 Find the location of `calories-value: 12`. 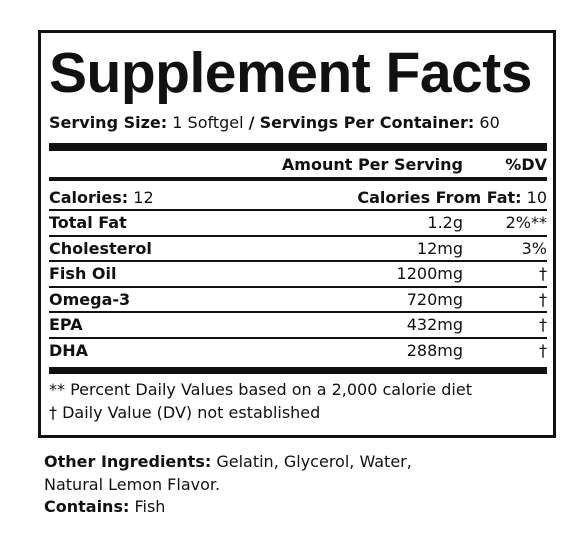

calories-value: 12 is located at coordinates (143, 197).